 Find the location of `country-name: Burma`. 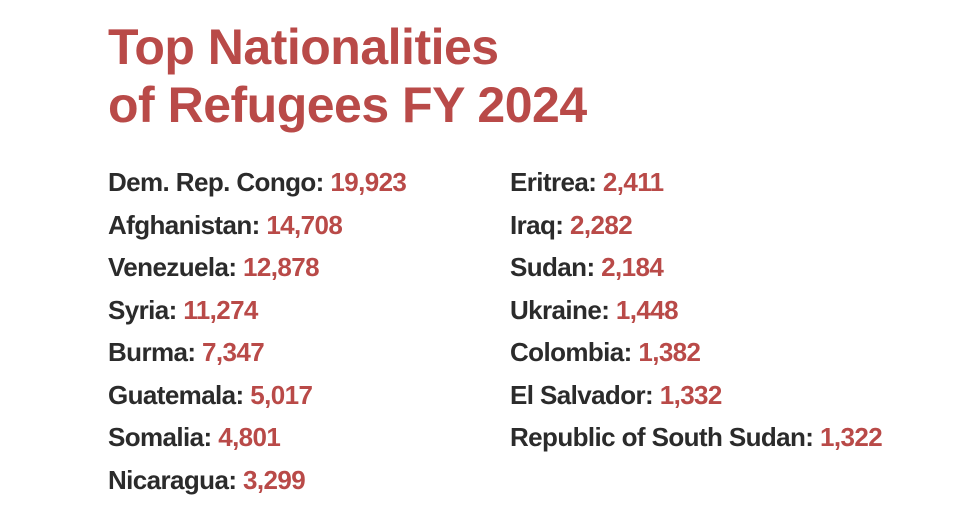

country-name: Burma is located at coordinates (148, 352).